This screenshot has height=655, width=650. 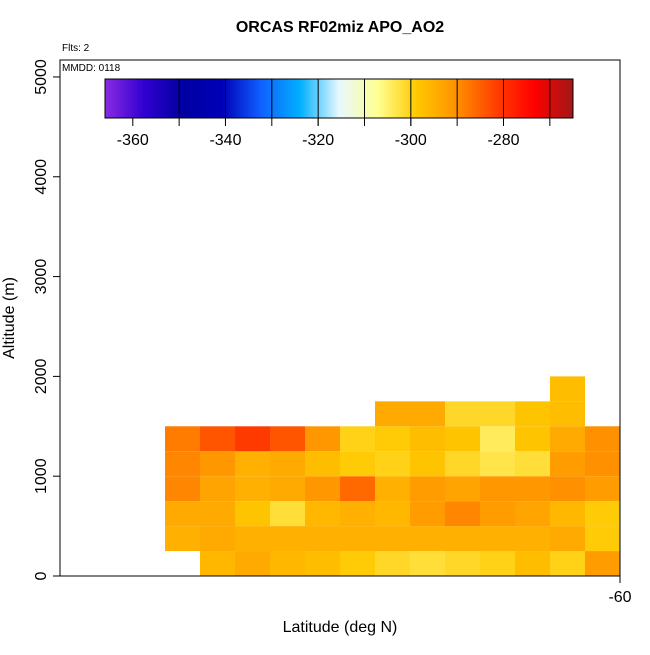 What do you see at coordinates (41, 177) in the screenshot?
I see `y-tick-label: 4000` at bounding box center [41, 177].